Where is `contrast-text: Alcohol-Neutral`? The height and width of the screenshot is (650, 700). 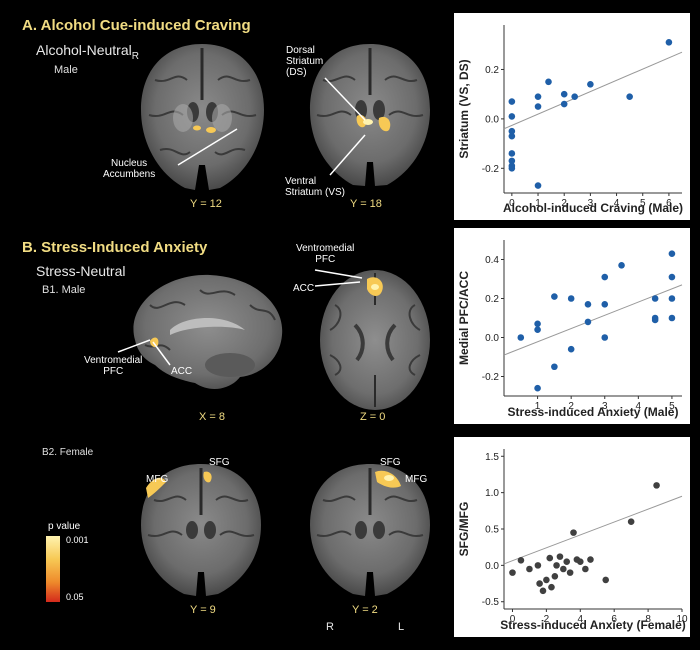 contrast-text: Alcohol-Neutral is located at coordinates (84, 50).